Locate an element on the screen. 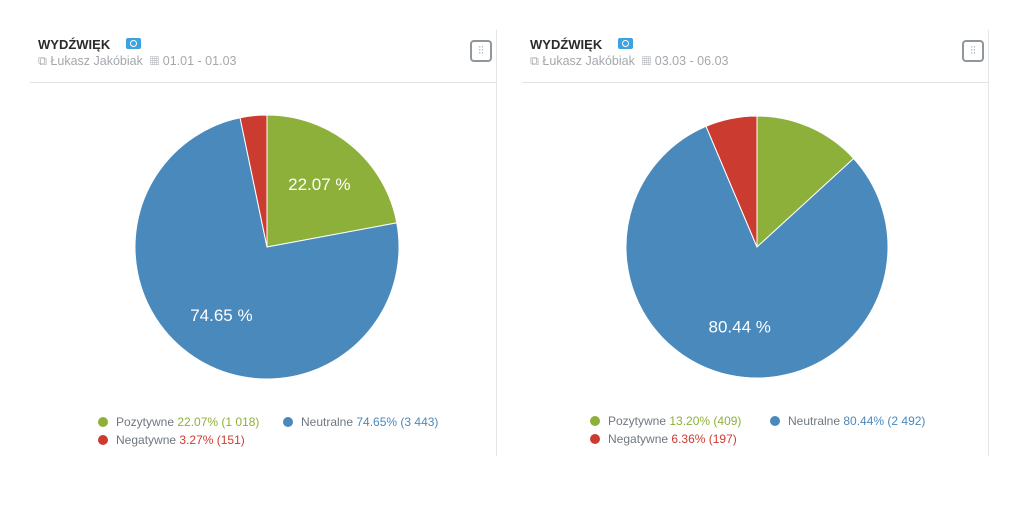 The image size is (1024, 512). legend-value: 80.44% (2 492) is located at coordinates (884, 421).